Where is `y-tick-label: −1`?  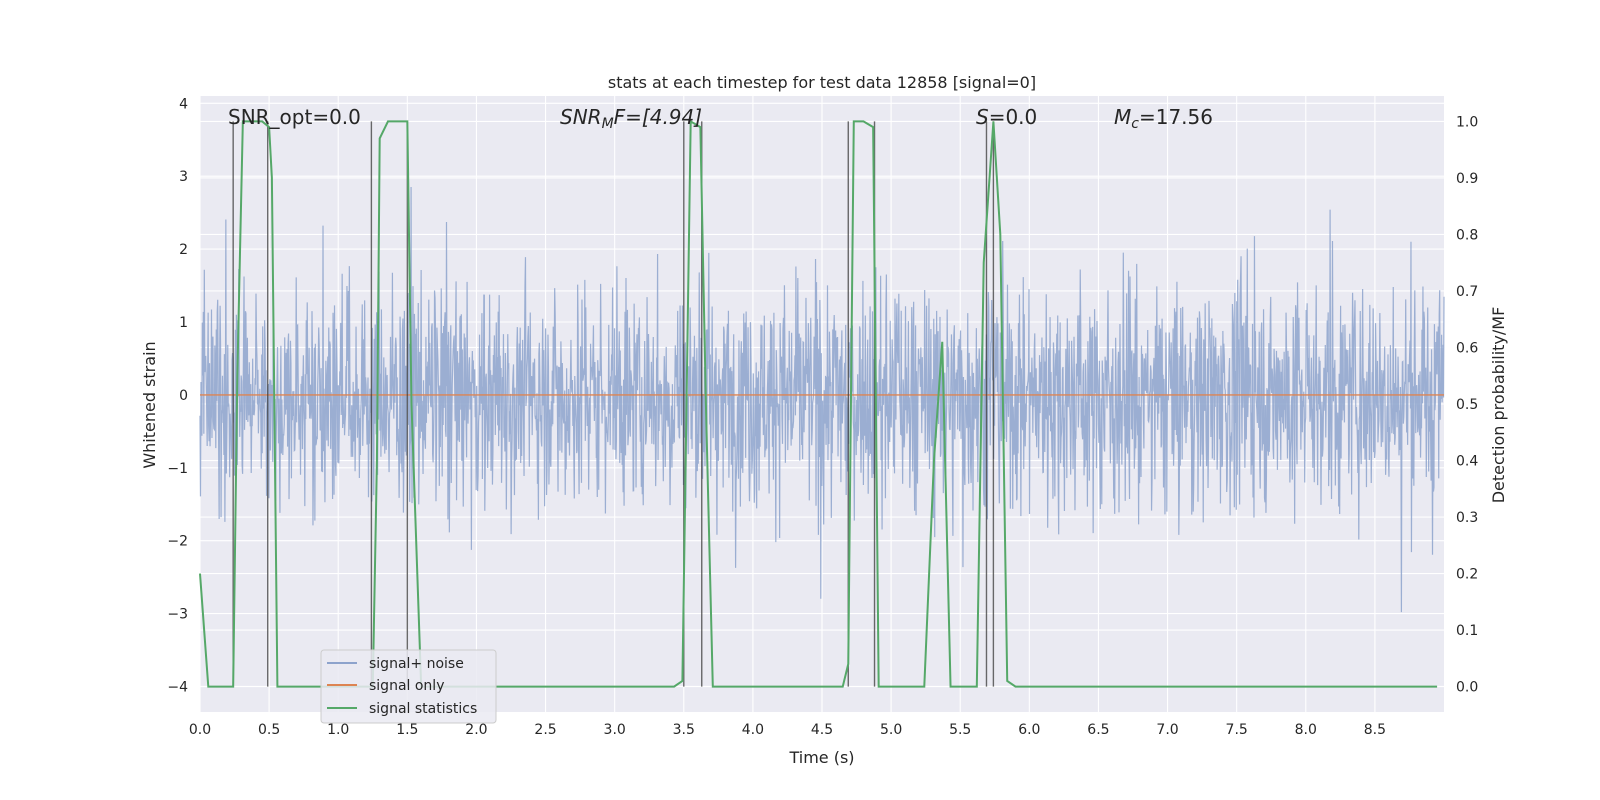
y-tick-label: −1 is located at coordinates (177, 469).